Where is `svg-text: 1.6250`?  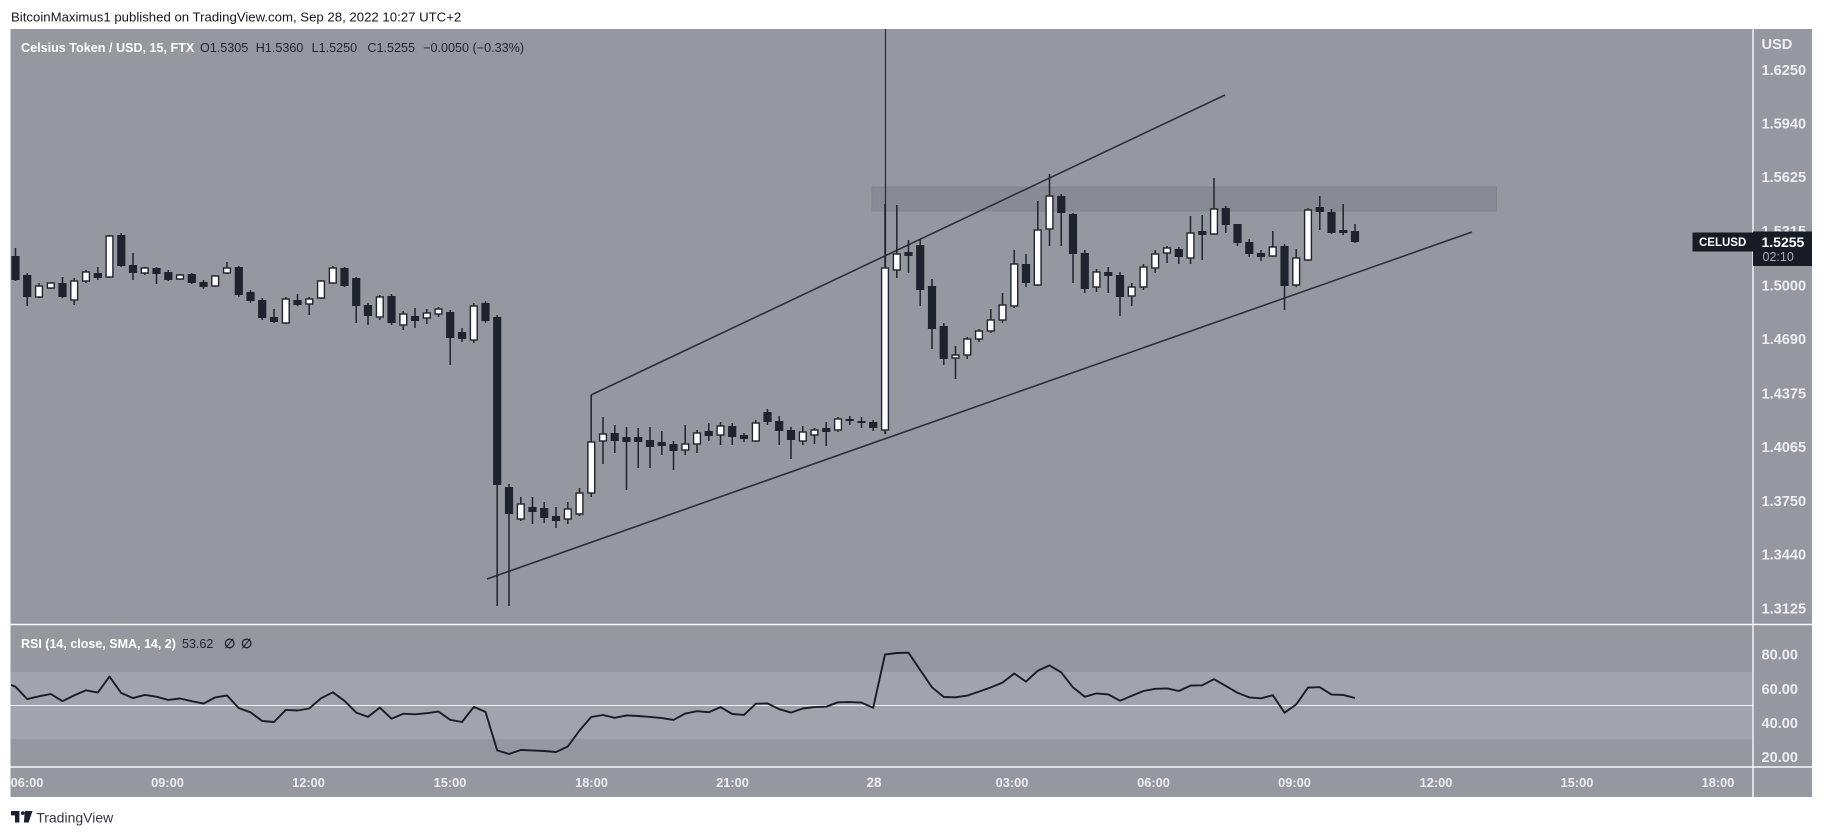 svg-text: 1.6250 is located at coordinates (1784, 71).